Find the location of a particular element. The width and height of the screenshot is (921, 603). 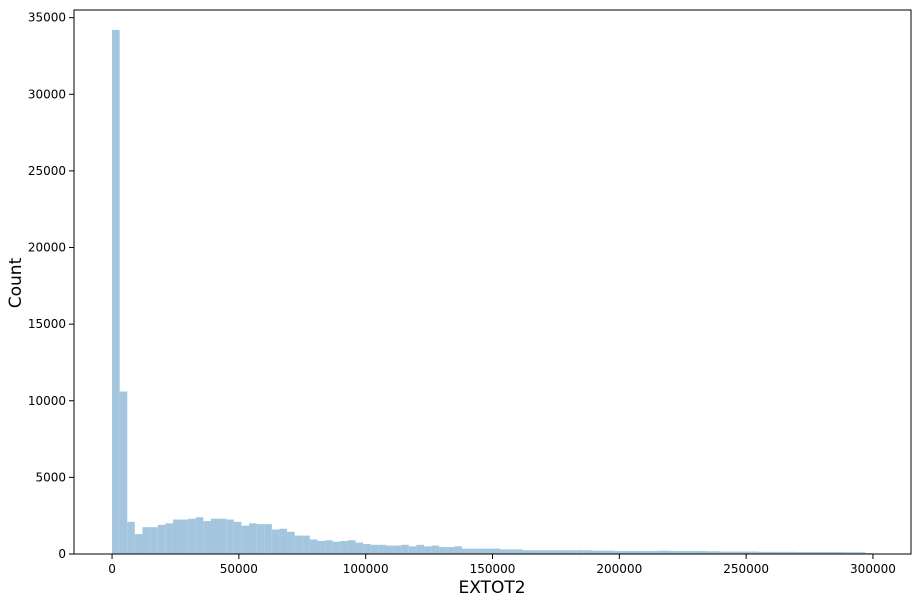

y-tick-label: 15000 is located at coordinates (47, 324).